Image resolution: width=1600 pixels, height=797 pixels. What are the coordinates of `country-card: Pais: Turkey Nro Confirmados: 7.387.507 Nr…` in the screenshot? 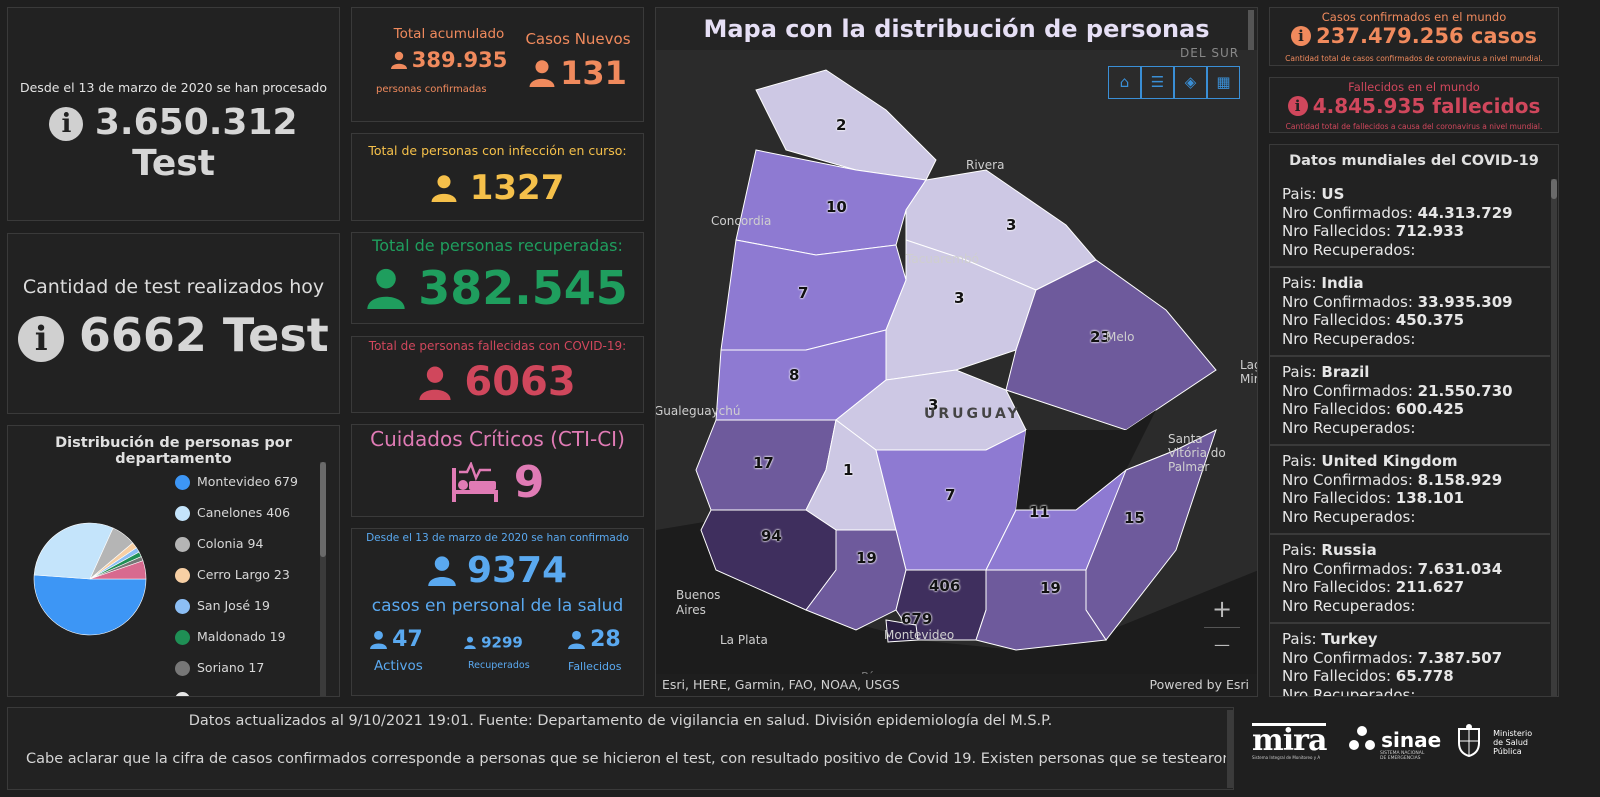 It's located at (1410, 660).